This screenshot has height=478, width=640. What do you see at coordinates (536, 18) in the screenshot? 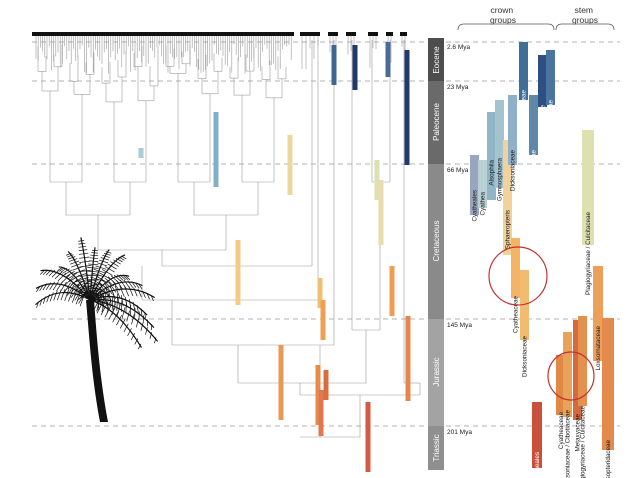
I see `column-headers: crown groups stem groups` at bounding box center [536, 18].